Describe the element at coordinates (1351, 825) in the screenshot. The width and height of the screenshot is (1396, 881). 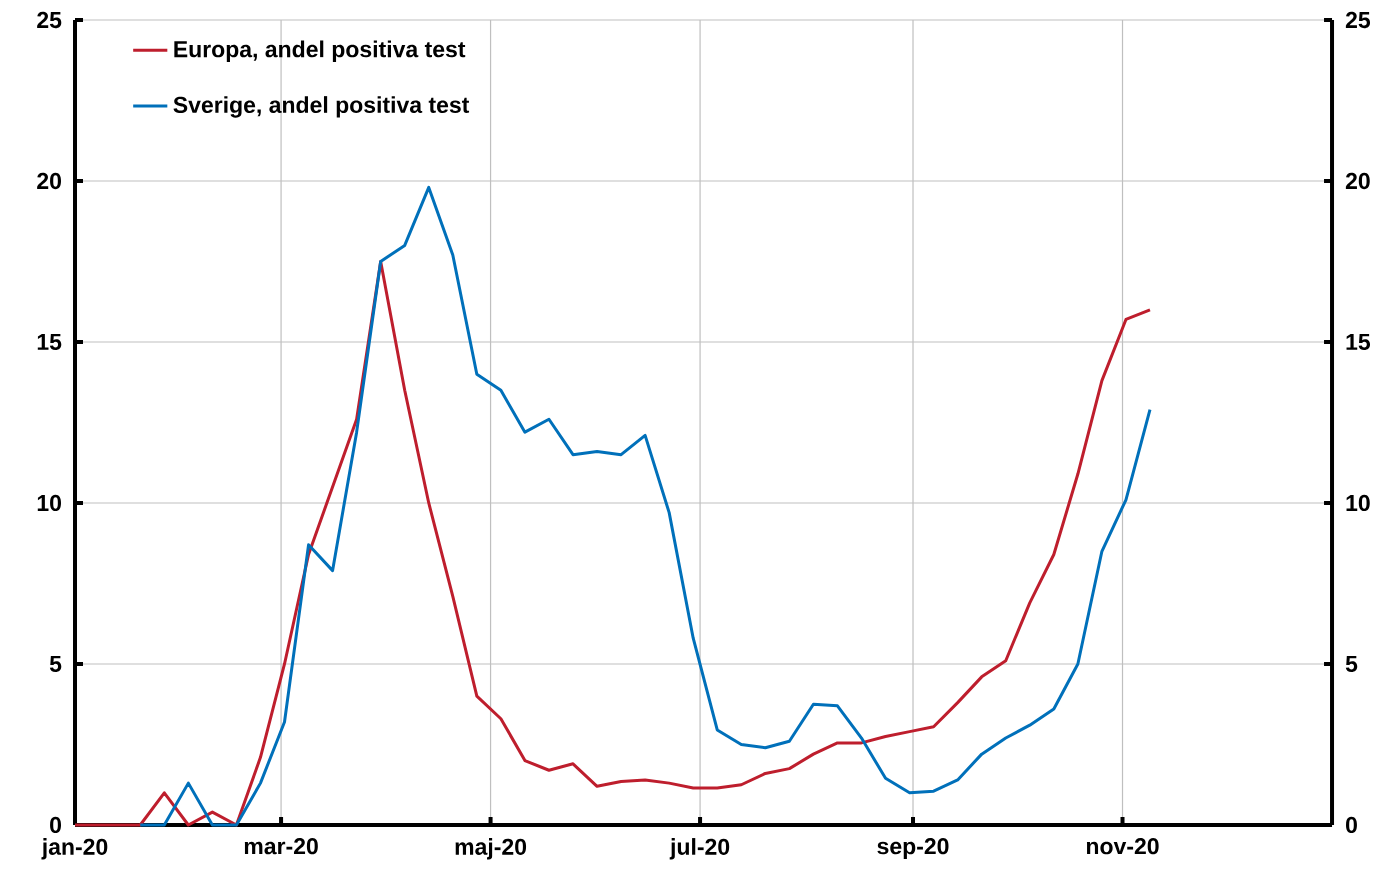
I see `y2-tick-label: 0` at that location.